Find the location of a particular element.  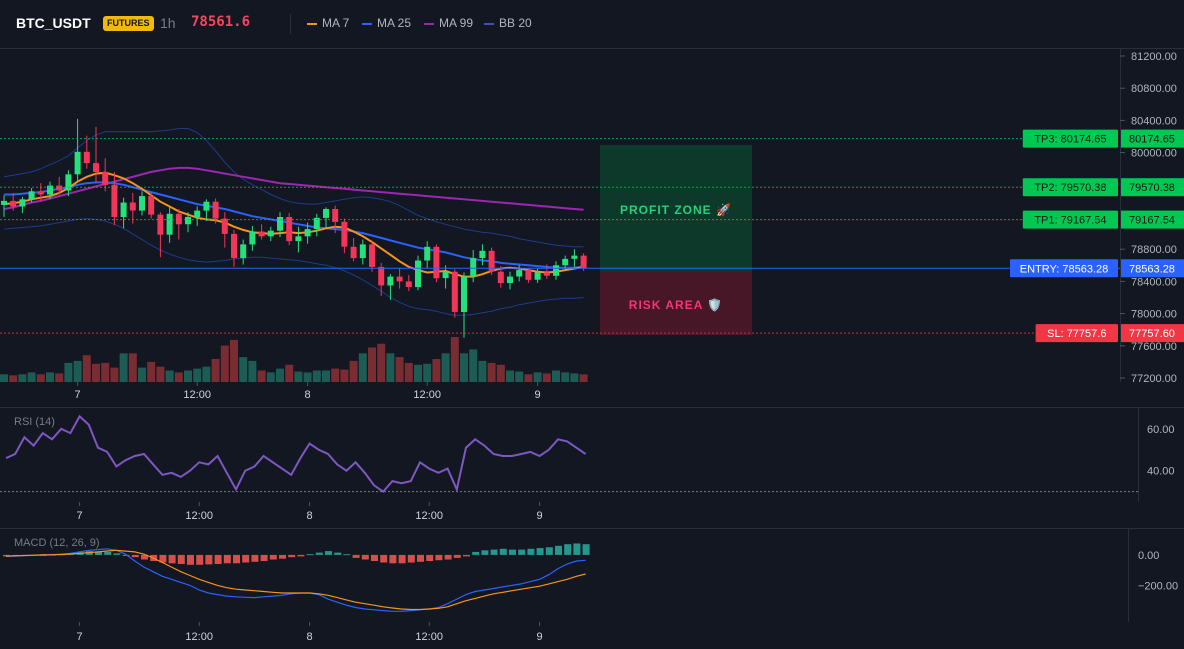

symbol-name: BTC_USDT is located at coordinates (53, 23).